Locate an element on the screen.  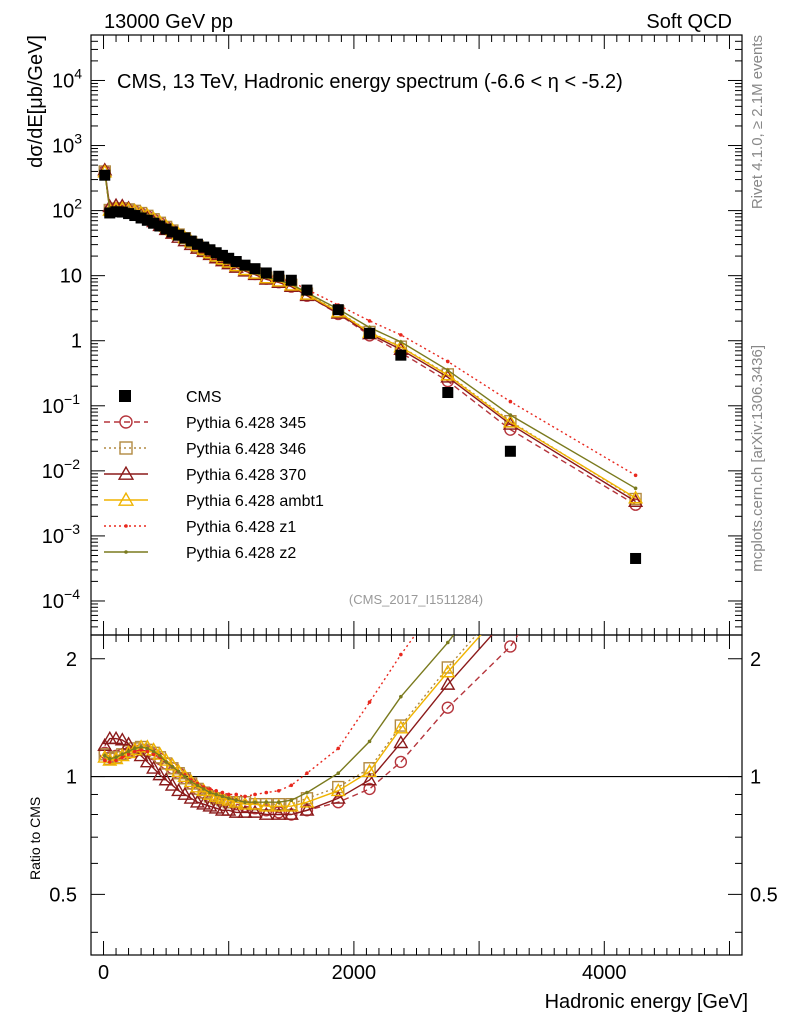
y-tick-label: 10² is located at coordinates (67, 209).